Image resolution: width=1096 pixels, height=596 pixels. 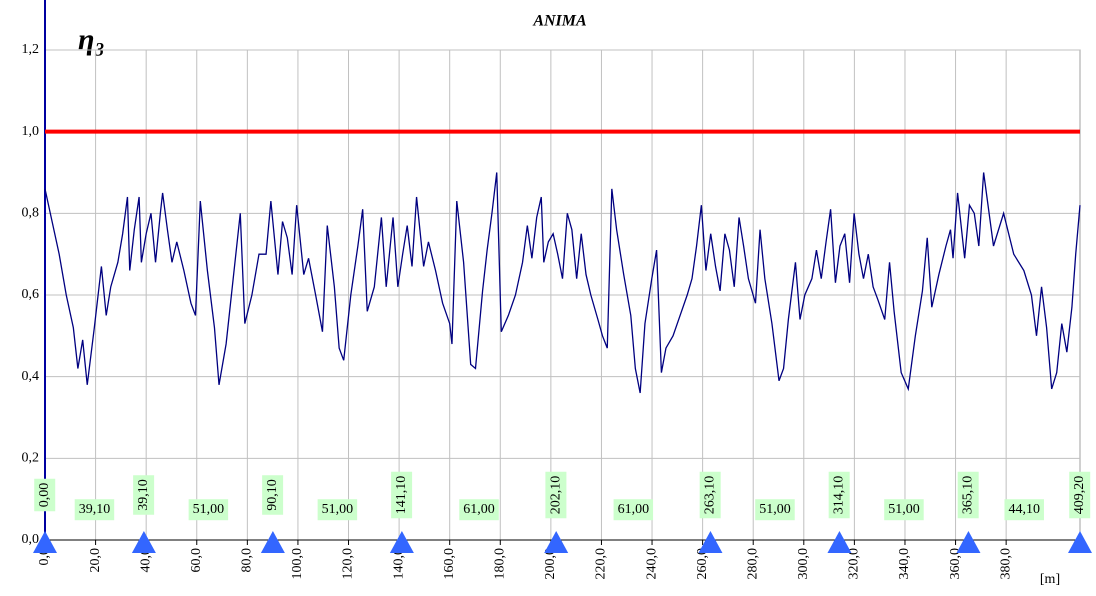 I want to click on x-tick-label: 20,0, so click(x=95, y=560).